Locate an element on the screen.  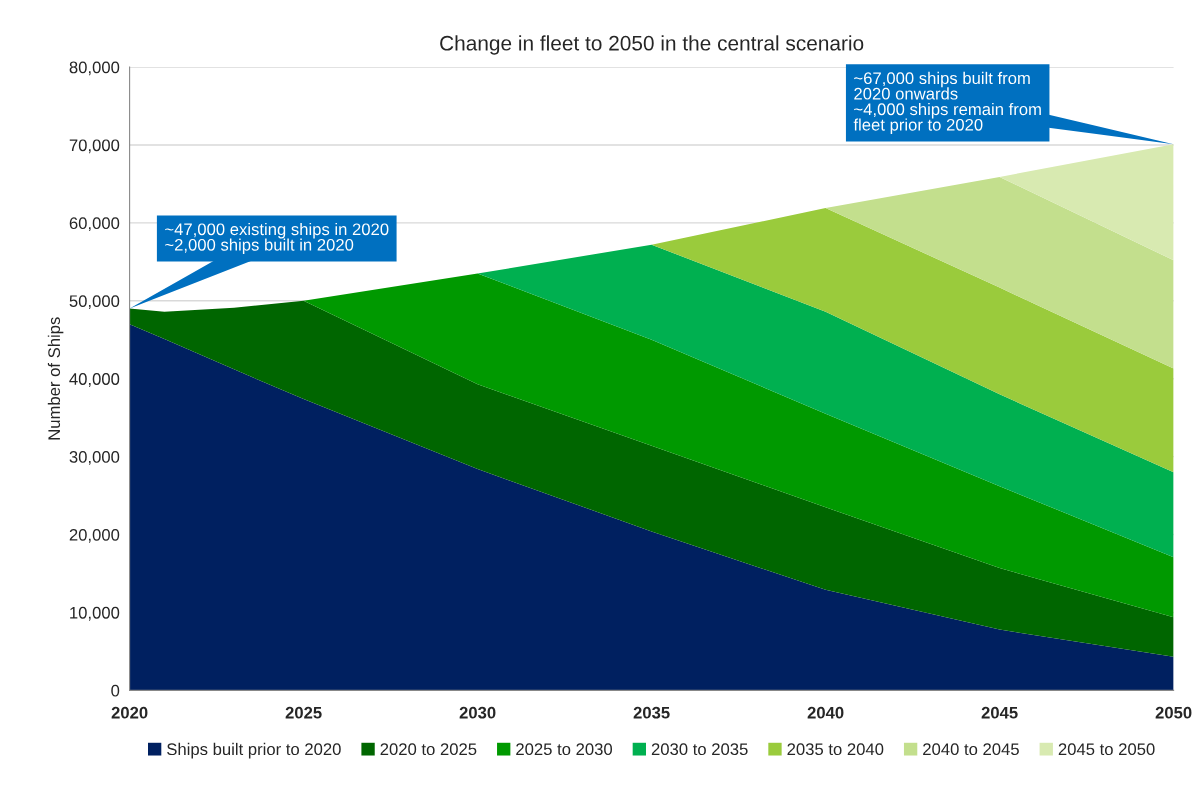
annotation: ~67,000 ships built from 2020 onwards ~4,000 ships remain from fleet prior to 2020 is located at coordinates (947, 102).